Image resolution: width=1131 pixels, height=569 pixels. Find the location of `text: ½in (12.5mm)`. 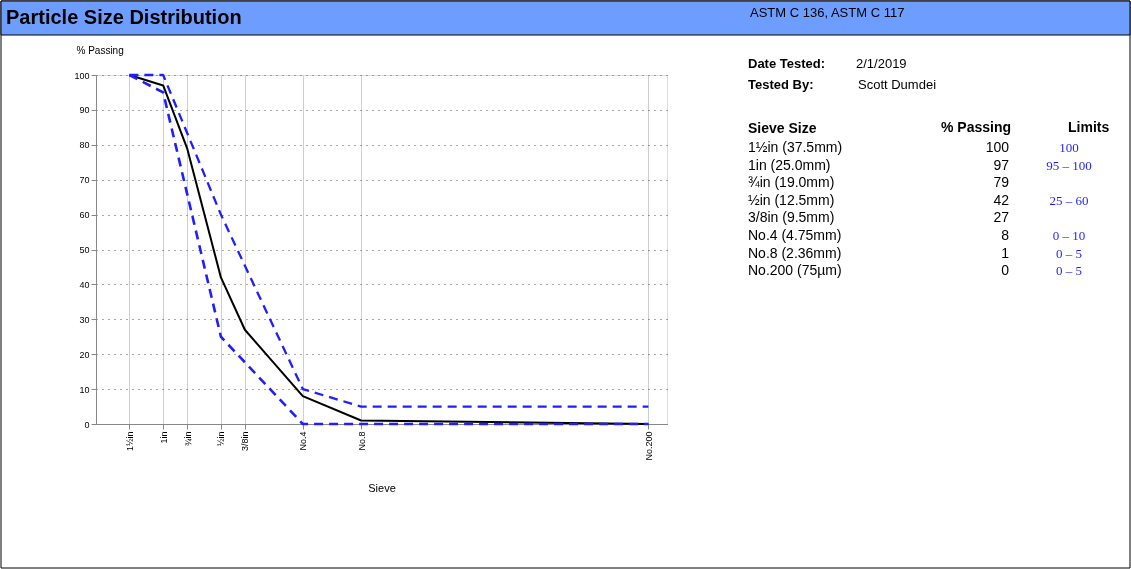

text: ½in (12.5mm) is located at coordinates (791, 199).